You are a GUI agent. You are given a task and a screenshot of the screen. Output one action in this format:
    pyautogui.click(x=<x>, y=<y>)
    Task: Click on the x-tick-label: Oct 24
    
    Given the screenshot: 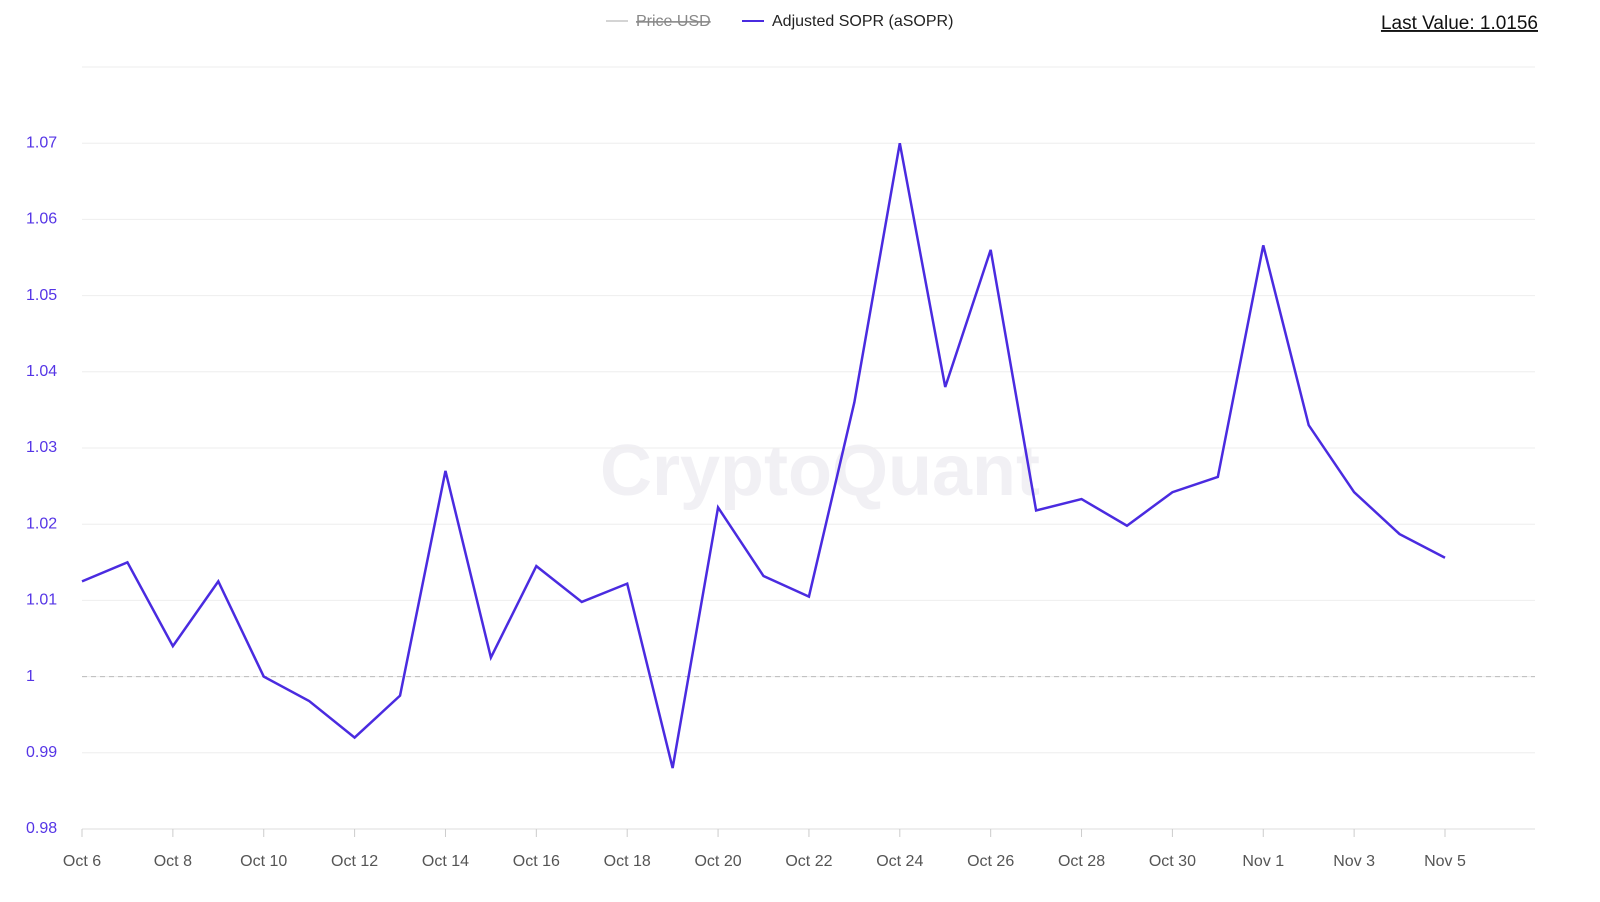 What is the action you would take?
    pyautogui.click(x=899, y=861)
    